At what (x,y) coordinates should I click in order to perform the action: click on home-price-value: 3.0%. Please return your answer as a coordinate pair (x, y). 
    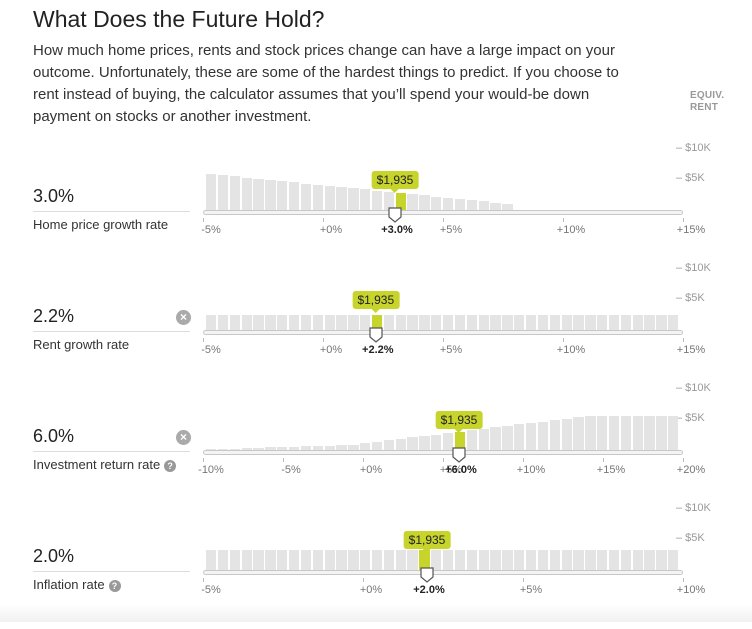
    Looking at the image, I should click on (54, 196).